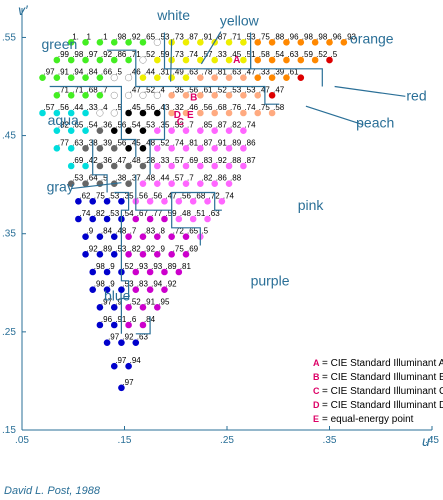 The width and height of the screenshot is (443, 500). Describe the element at coordinates (193, 89) in the screenshot. I see `data-point-value: .56` at that location.